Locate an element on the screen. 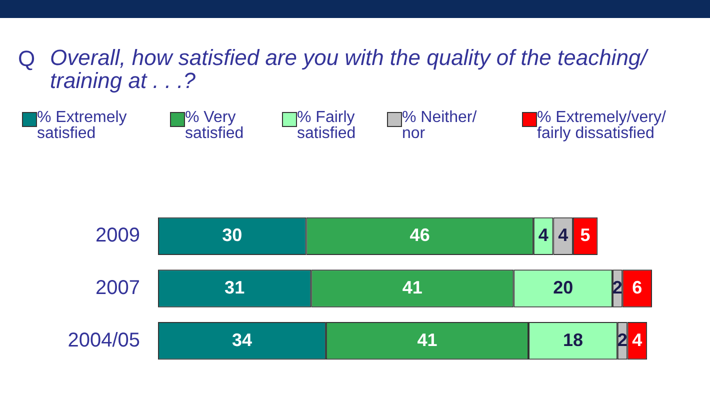  data-label: 31 is located at coordinates (234, 287).